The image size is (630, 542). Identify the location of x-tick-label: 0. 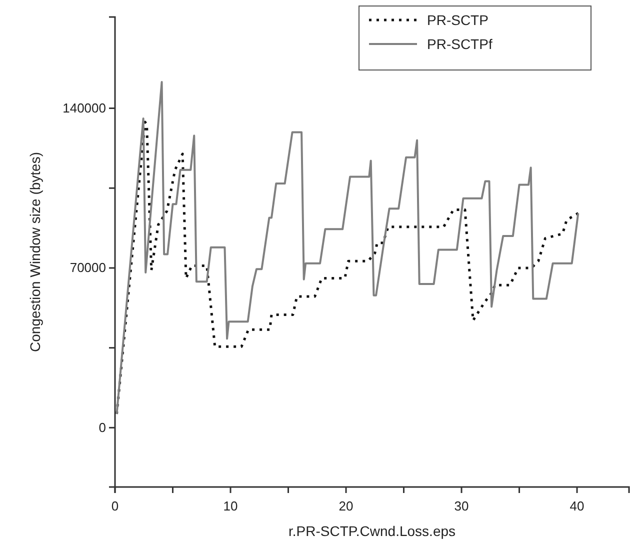
(115, 506).